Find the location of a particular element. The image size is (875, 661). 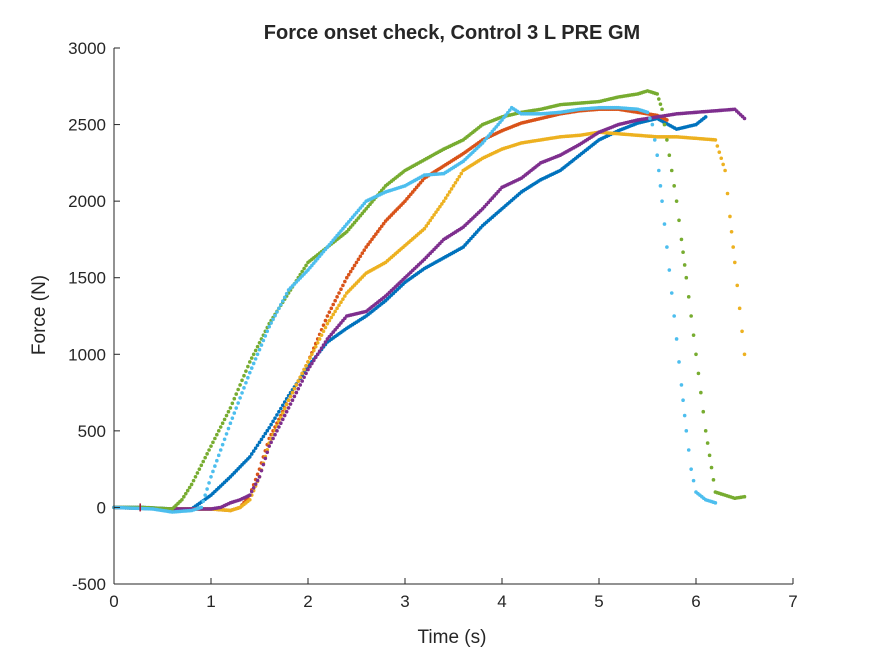

y-tick-label: 3000 is located at coordinates (87, 48).